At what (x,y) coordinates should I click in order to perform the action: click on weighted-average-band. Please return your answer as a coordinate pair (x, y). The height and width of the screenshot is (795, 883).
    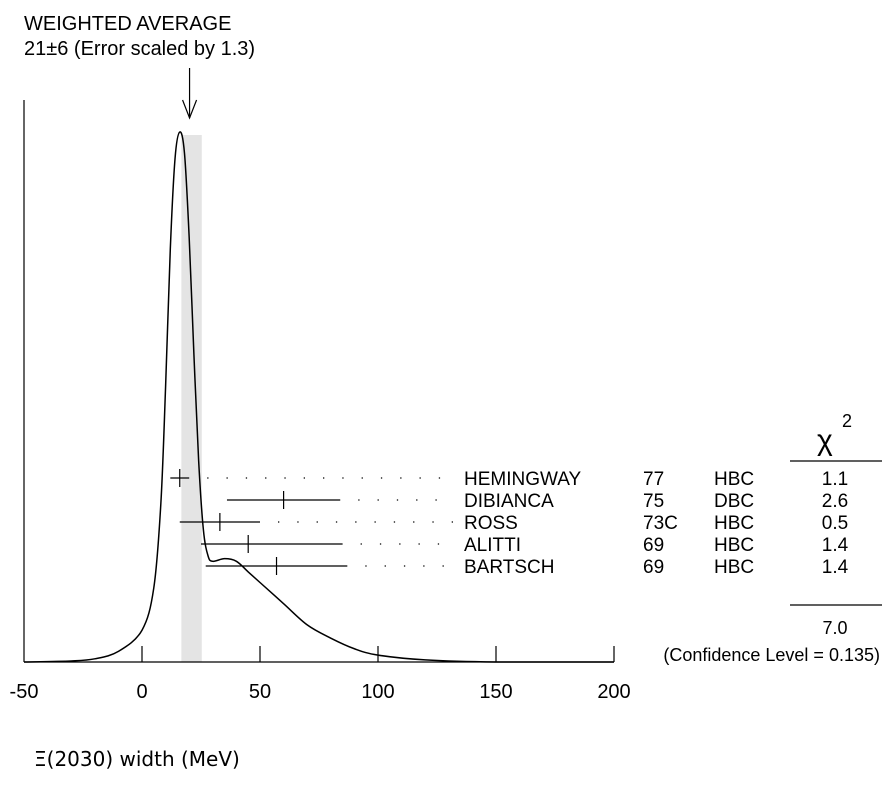
    Looking at the image, I should click on (191, 398).